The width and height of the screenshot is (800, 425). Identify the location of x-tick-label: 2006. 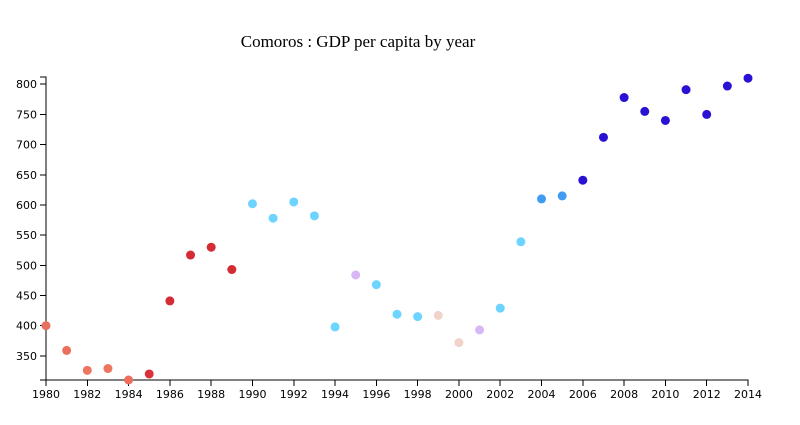
(583, 394).